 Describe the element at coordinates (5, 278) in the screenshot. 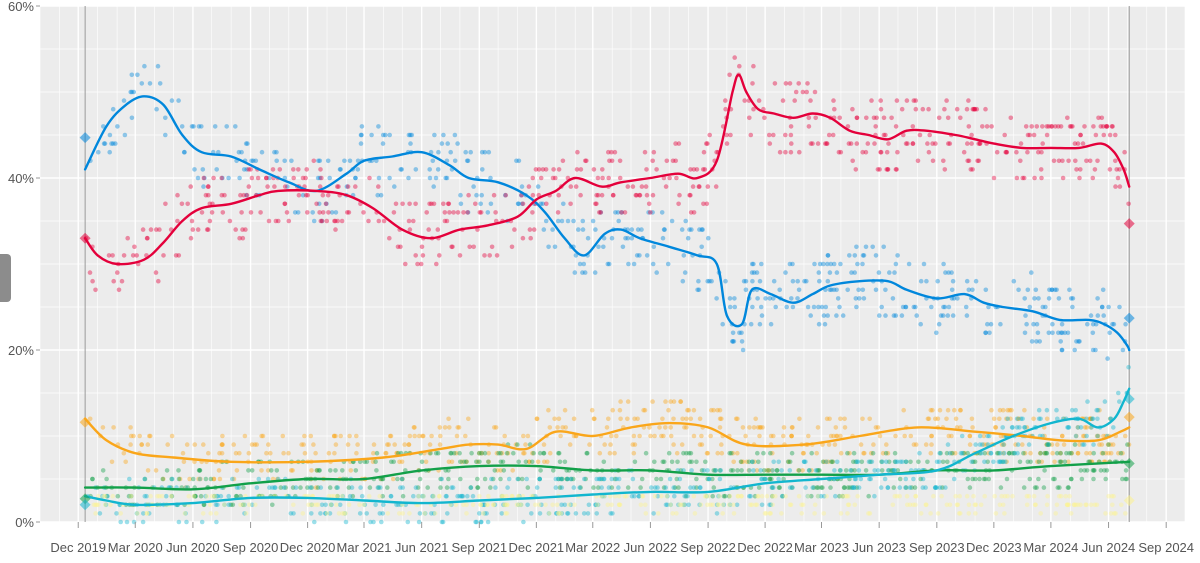

I see `side-panel-handle` at that location.